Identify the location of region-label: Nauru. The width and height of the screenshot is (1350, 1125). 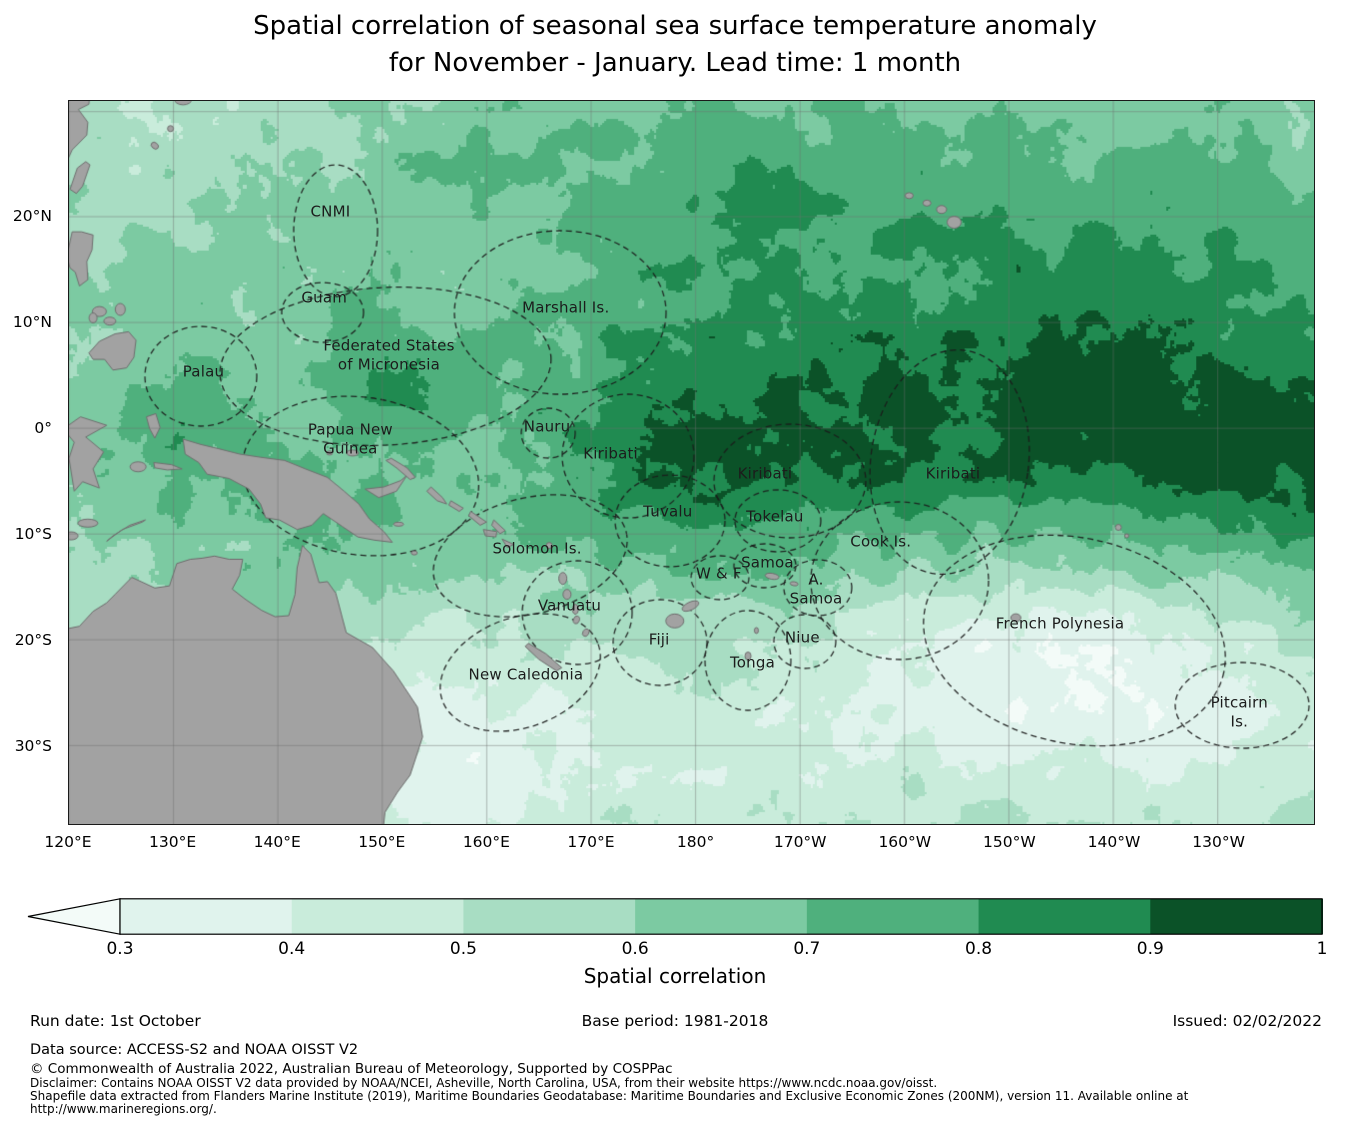
(547, 426).